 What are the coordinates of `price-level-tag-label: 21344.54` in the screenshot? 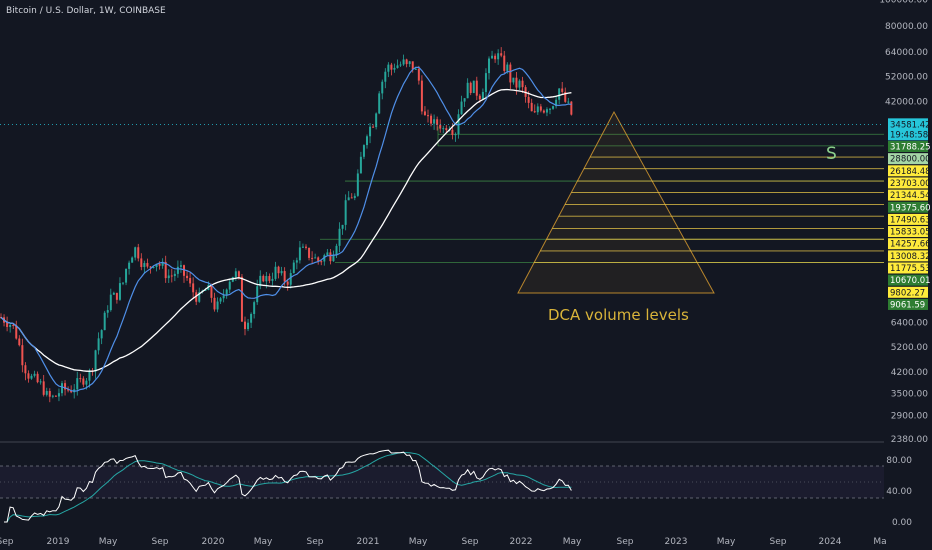 It's located at (910, 196).